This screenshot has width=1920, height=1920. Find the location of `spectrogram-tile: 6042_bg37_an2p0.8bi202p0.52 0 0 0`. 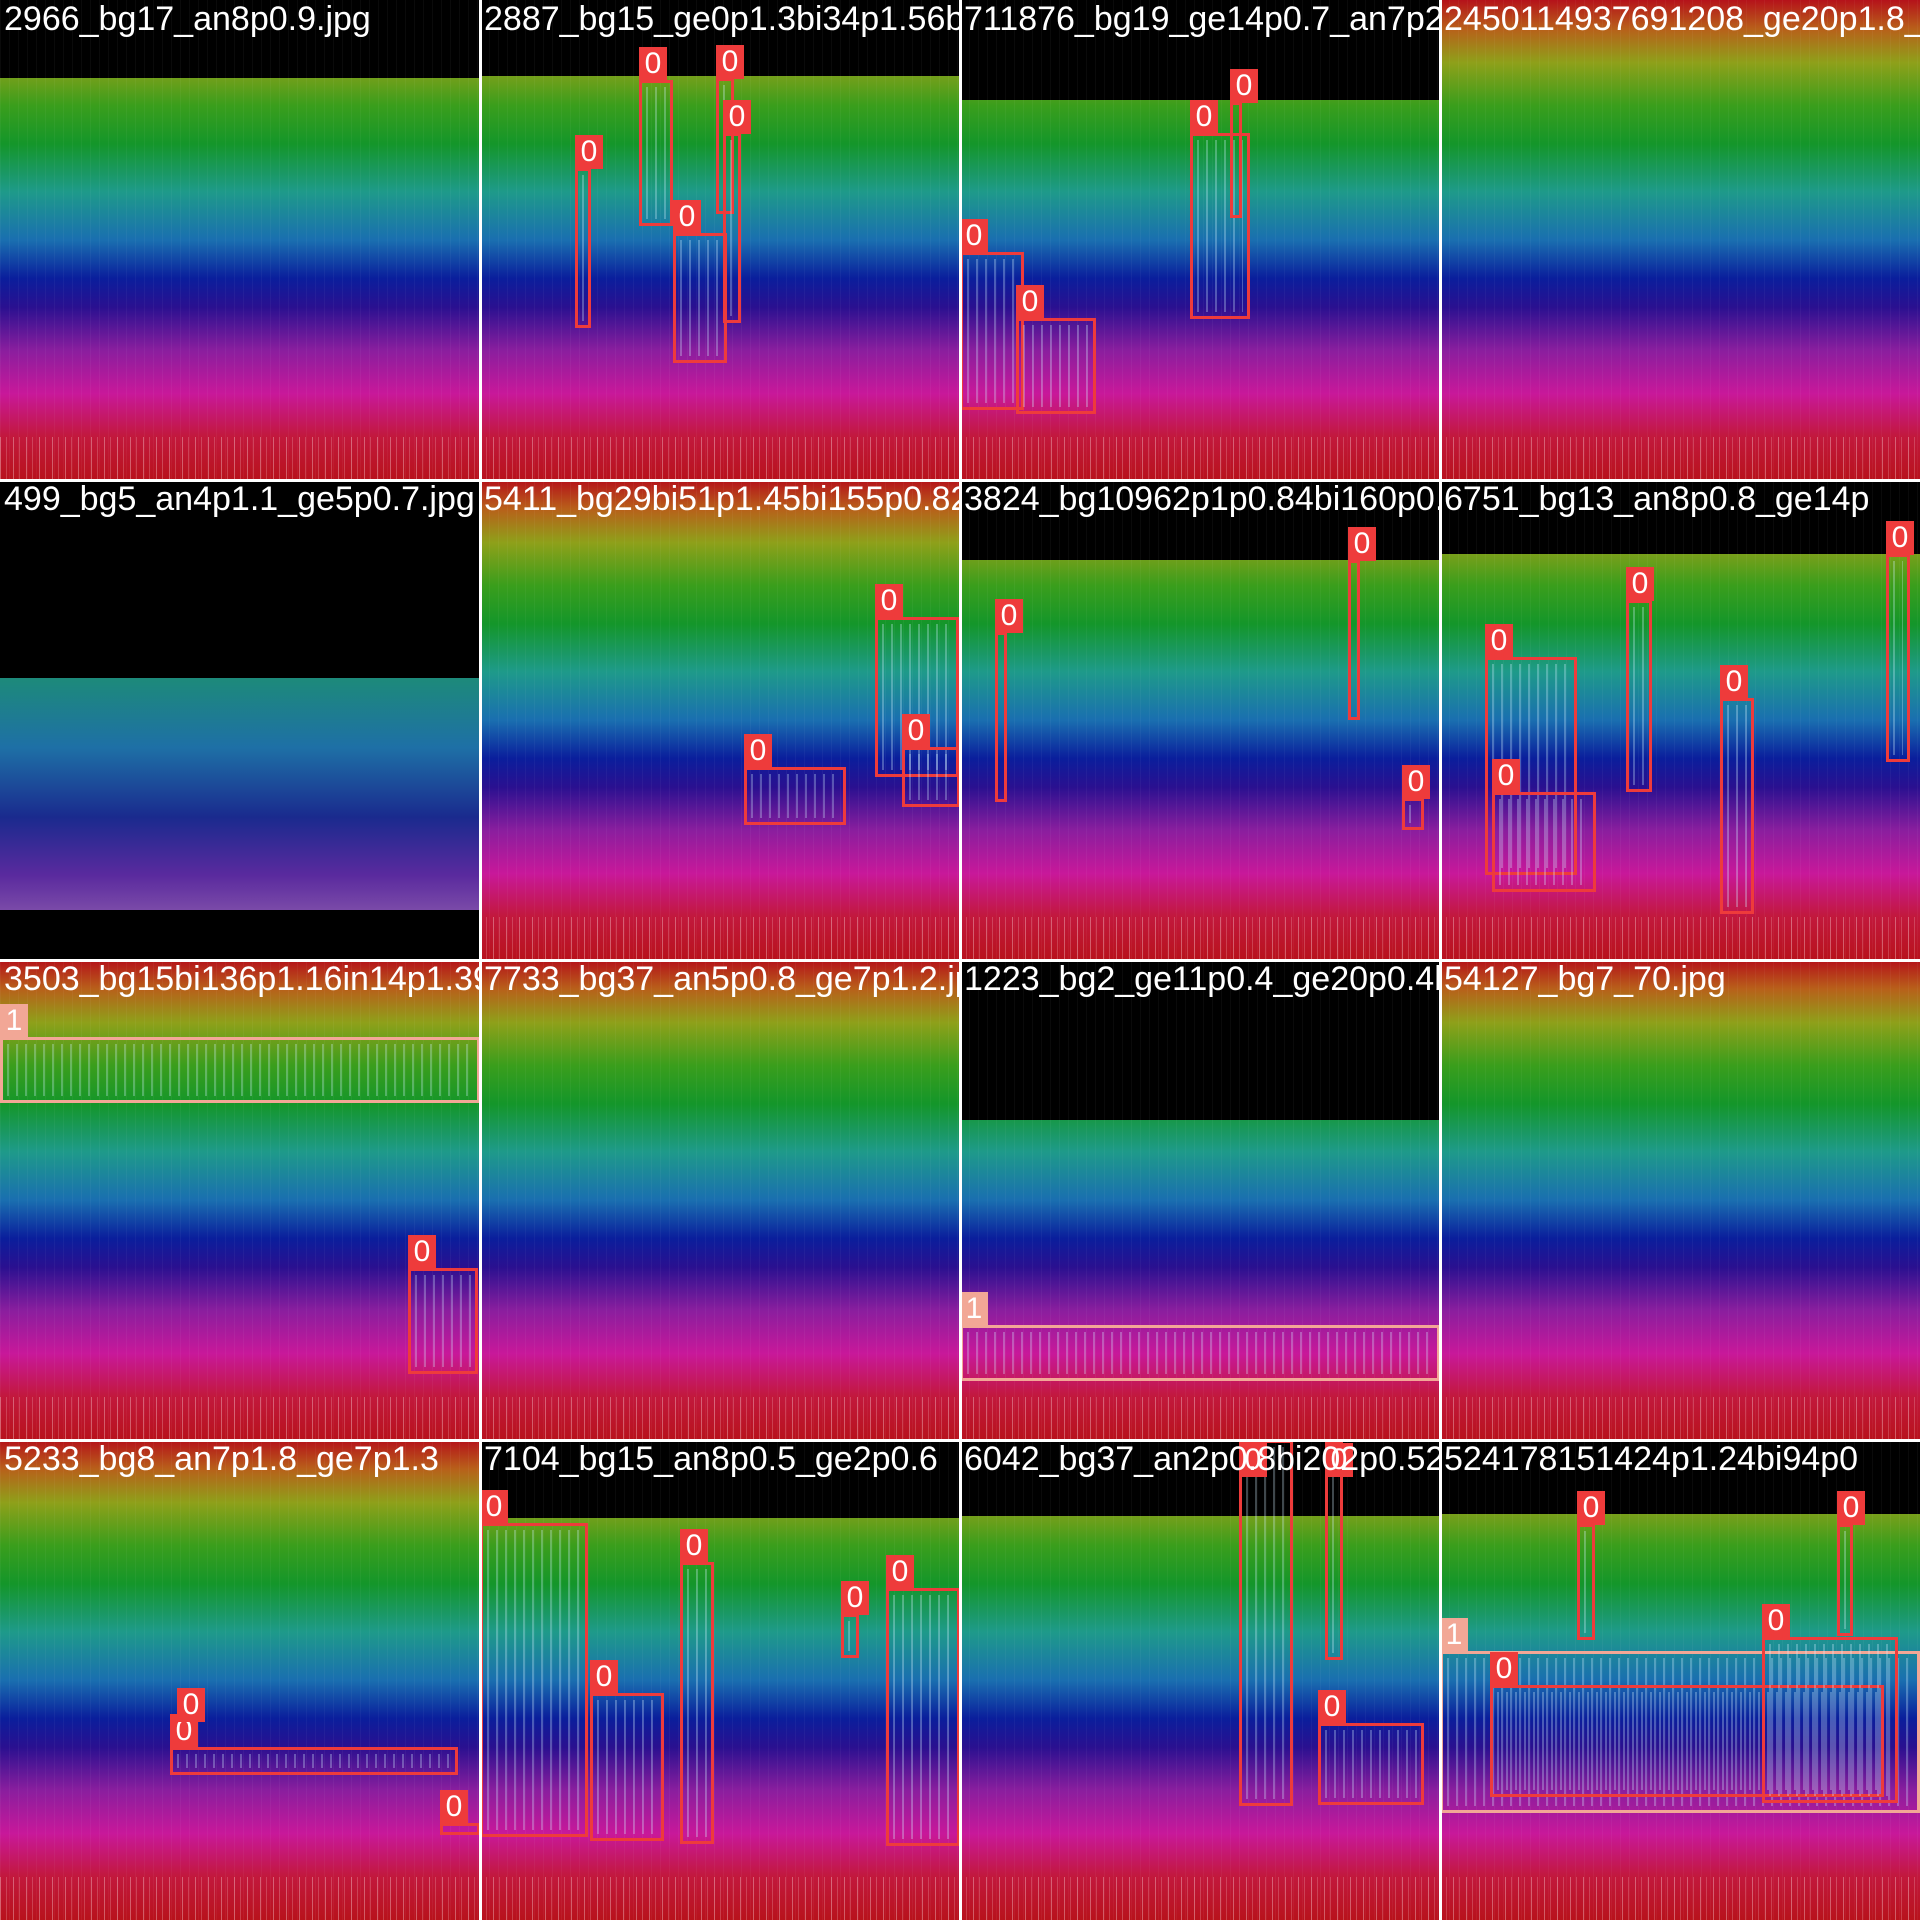

spectrogram-tile: 6042_bg37_an2p0.8bi202p0.52 0 0 0 is located at coordinates (1200, 1680).